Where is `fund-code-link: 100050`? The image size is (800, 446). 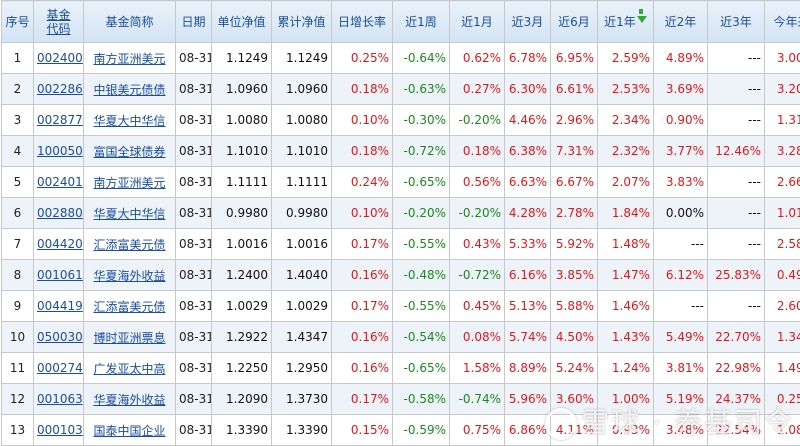
fund-code-link: 100050 is located at coordinates (60, 151).